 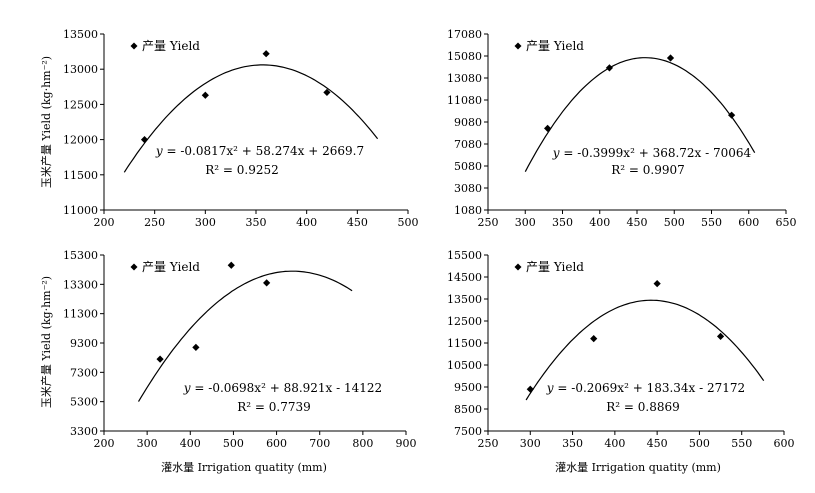 What do you see at coordinates (80, 314) in the screenshot?
I see `y-tick-label: 11300` at bounding box center [80, 314].